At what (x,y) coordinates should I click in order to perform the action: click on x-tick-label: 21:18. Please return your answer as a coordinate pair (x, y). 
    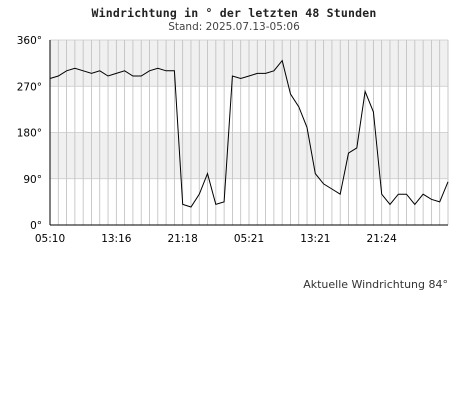
    Looking at the image, I should click on (183, 239).